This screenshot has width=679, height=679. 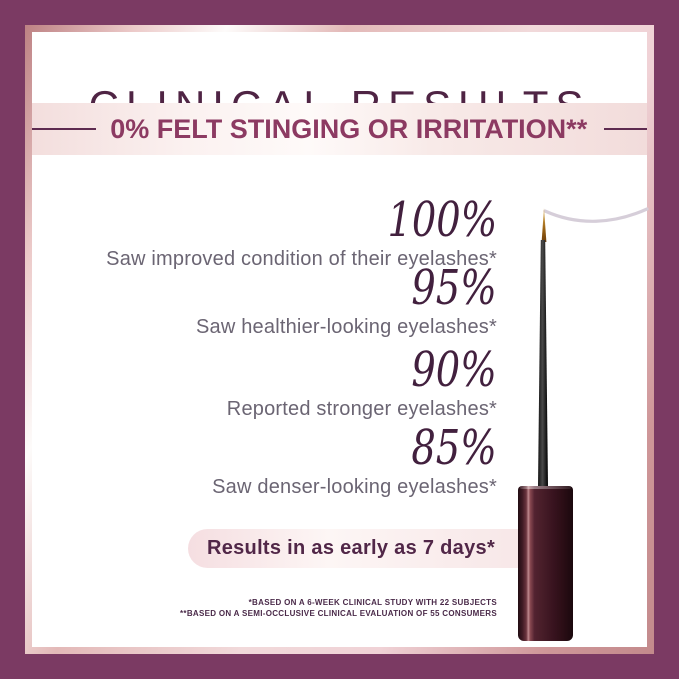 I want to click on banner-line-left, so click(x=64, y=129).